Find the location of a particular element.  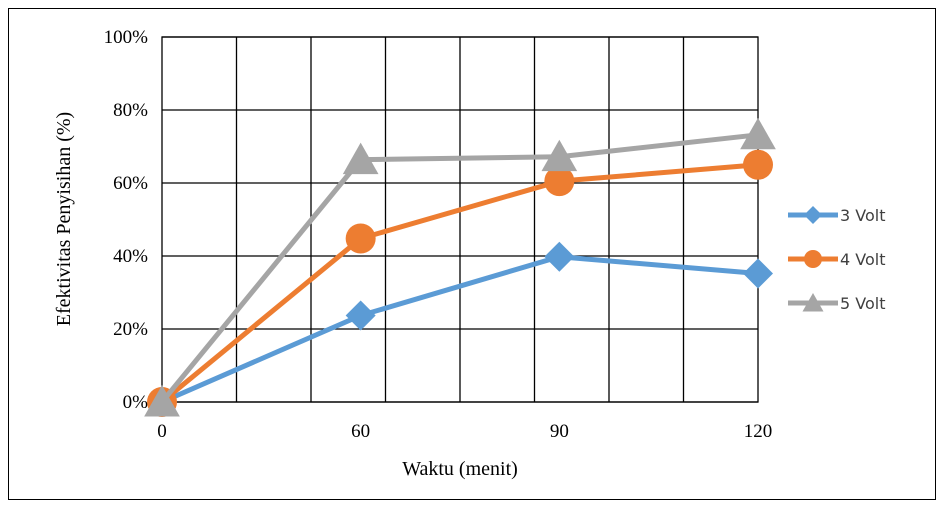

y-tick-label: 0% is located at coordinates (136, 402).